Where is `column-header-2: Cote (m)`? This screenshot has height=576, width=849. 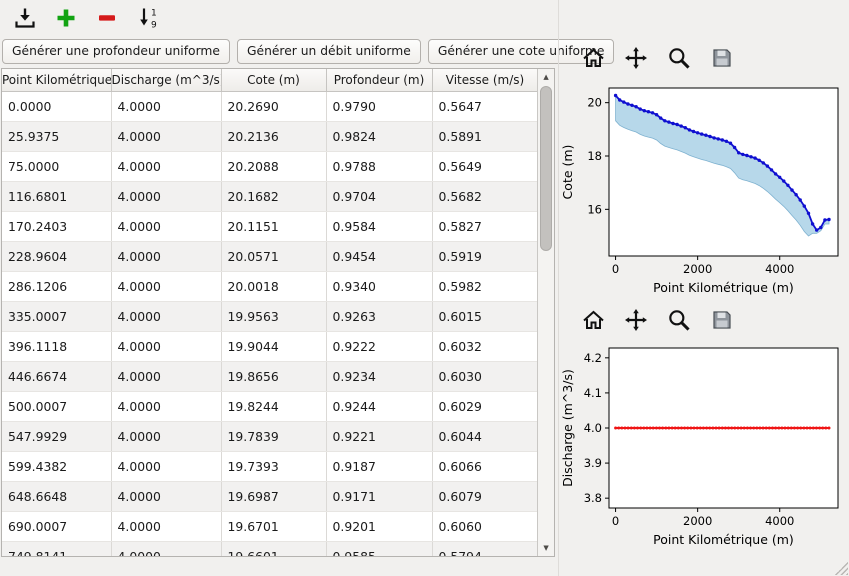
column-header-2: Cote (m) is located at coordinates (274, 80).